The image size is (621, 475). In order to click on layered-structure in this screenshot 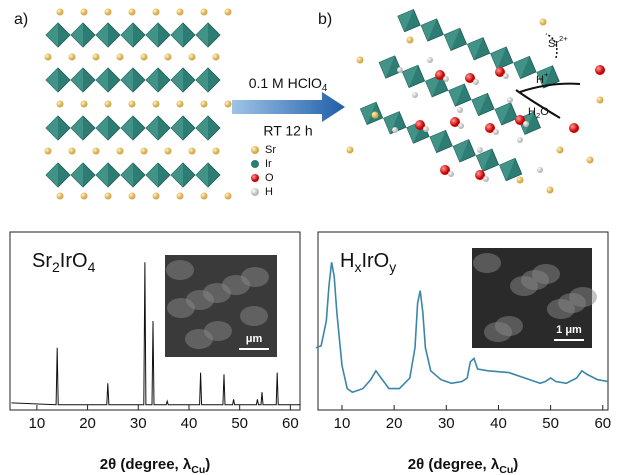, I will do `click(459, 95)`.